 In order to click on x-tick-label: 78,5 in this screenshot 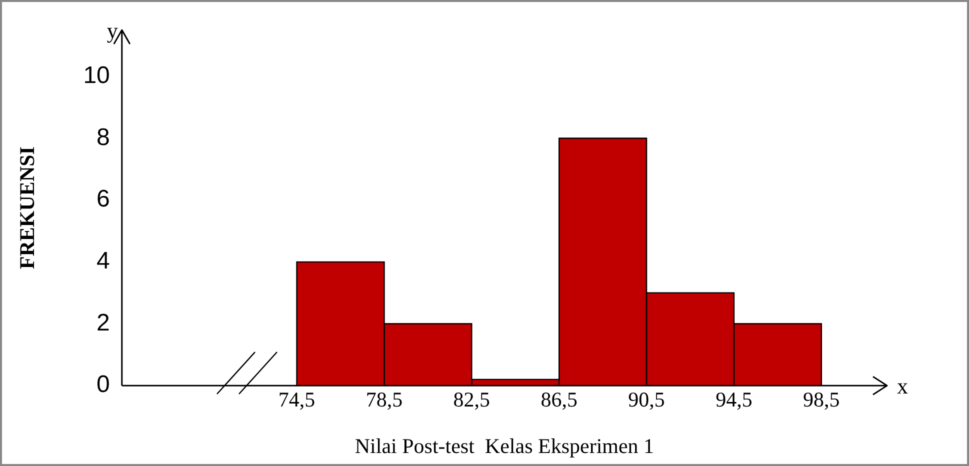, I will do `click(384, 400)`.